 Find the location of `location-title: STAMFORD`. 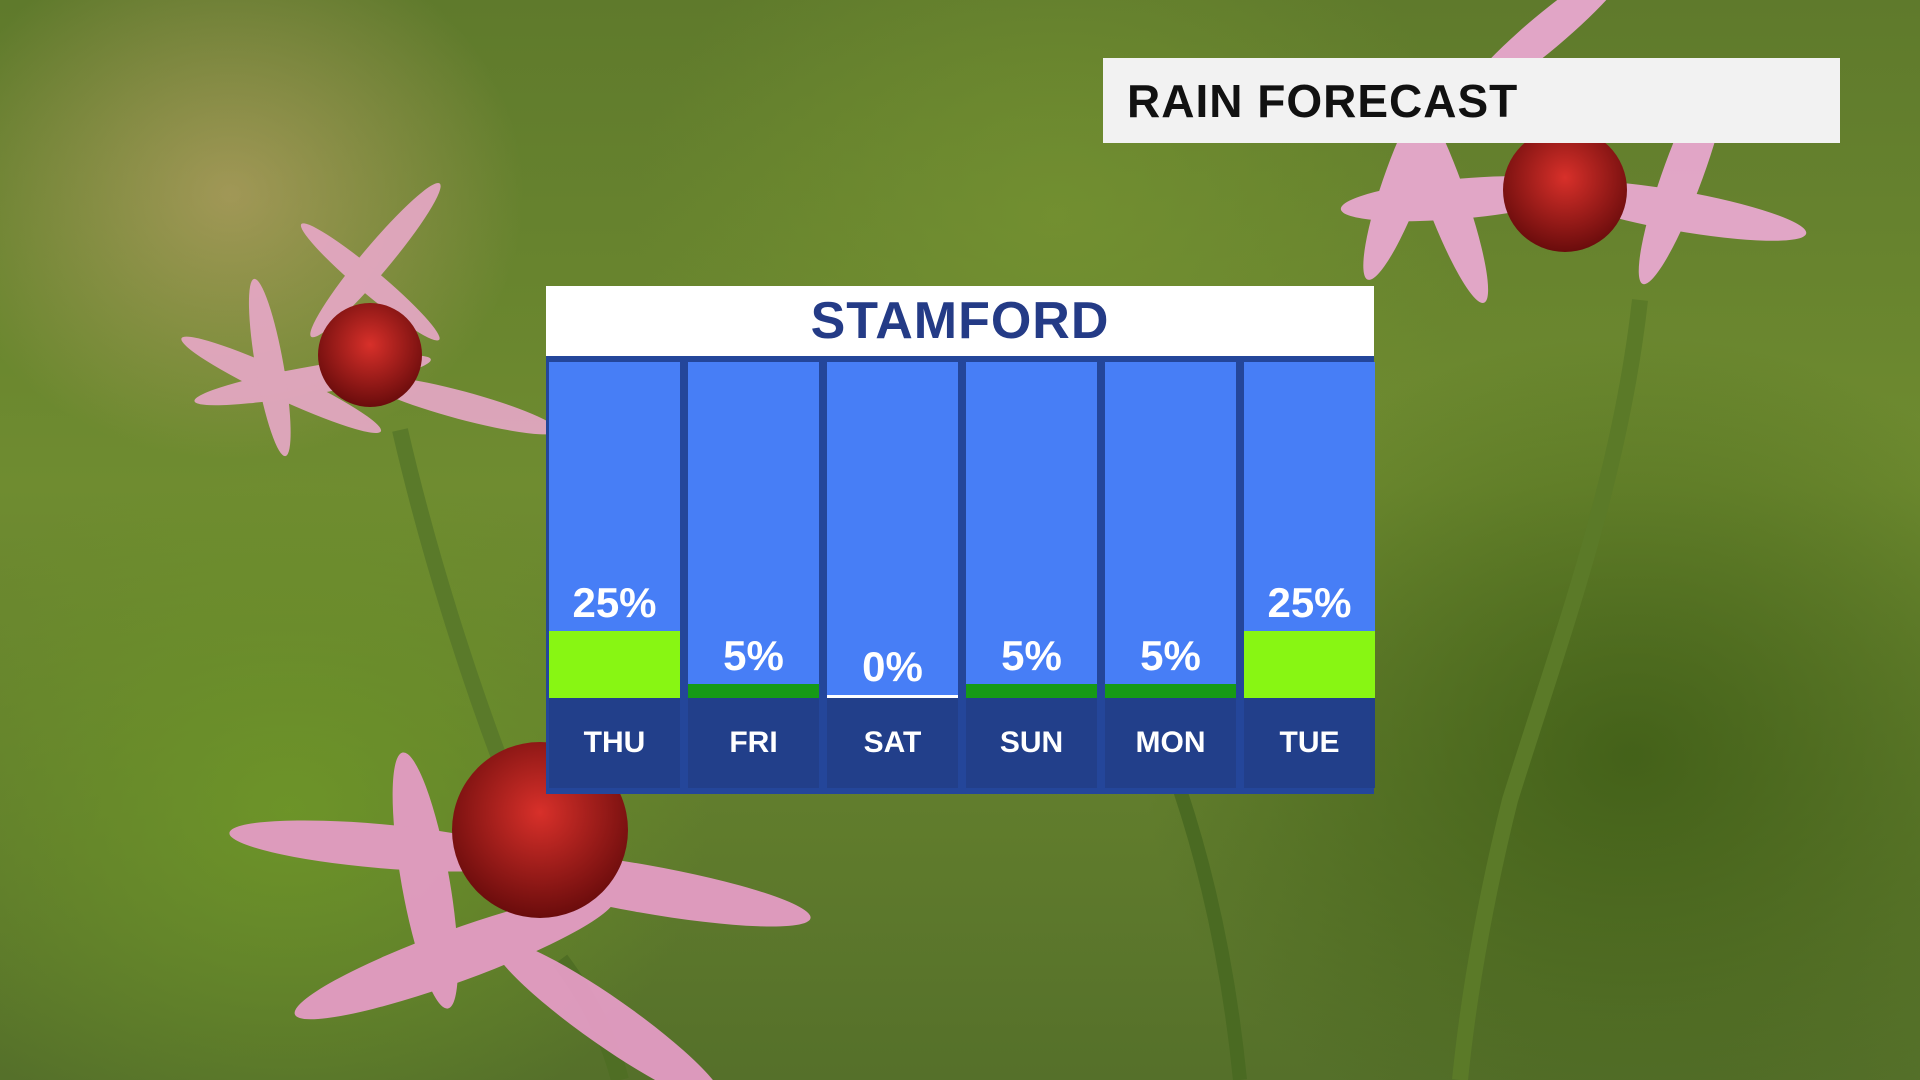

location-title: STAMFORD is located at coordinates (960, 321).